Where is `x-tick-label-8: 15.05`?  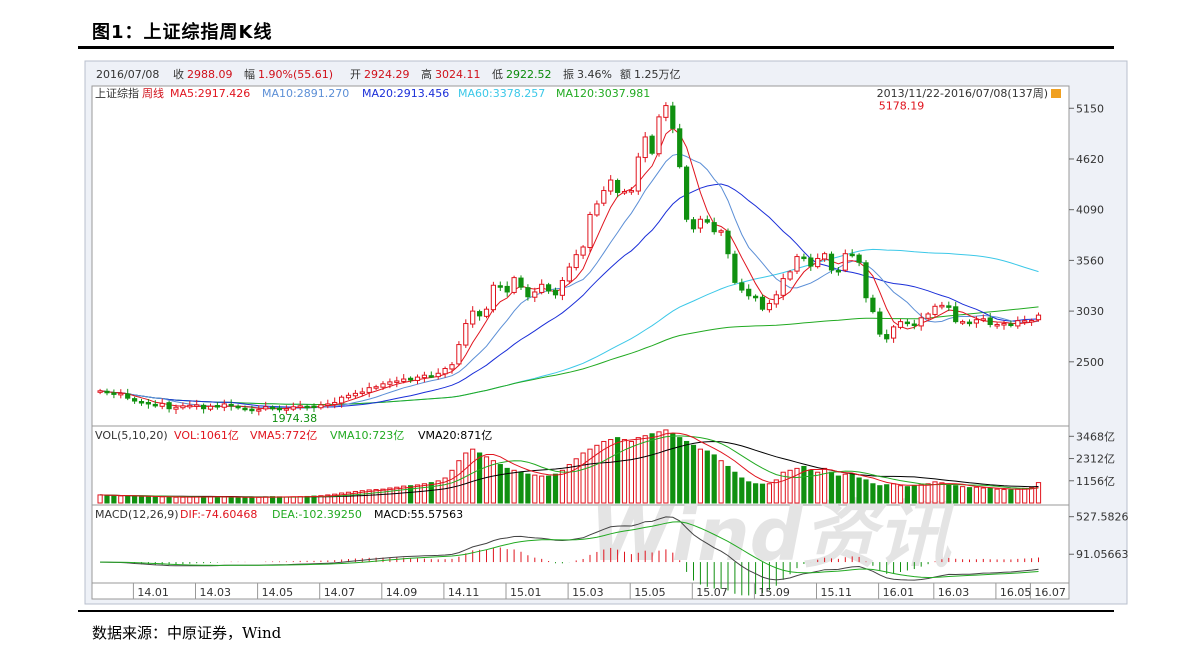 x-tick-label-8: 15.05 is located at coordinates (650, 592).